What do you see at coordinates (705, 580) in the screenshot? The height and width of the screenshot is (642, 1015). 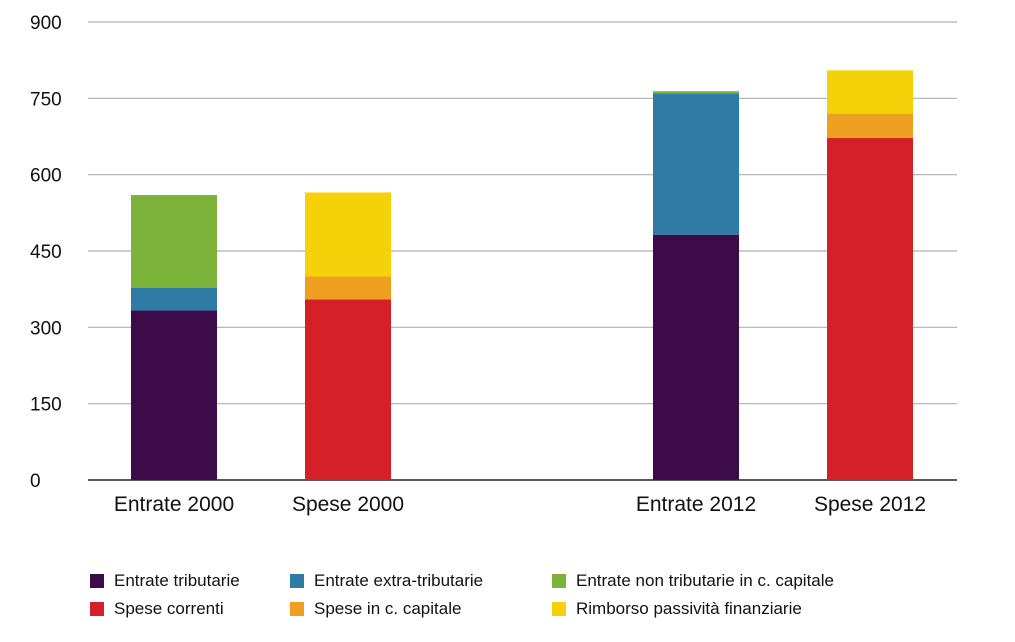 I see `legend-label: Entrate non tributarie in c. capitale` at bounding box center [705, 580].